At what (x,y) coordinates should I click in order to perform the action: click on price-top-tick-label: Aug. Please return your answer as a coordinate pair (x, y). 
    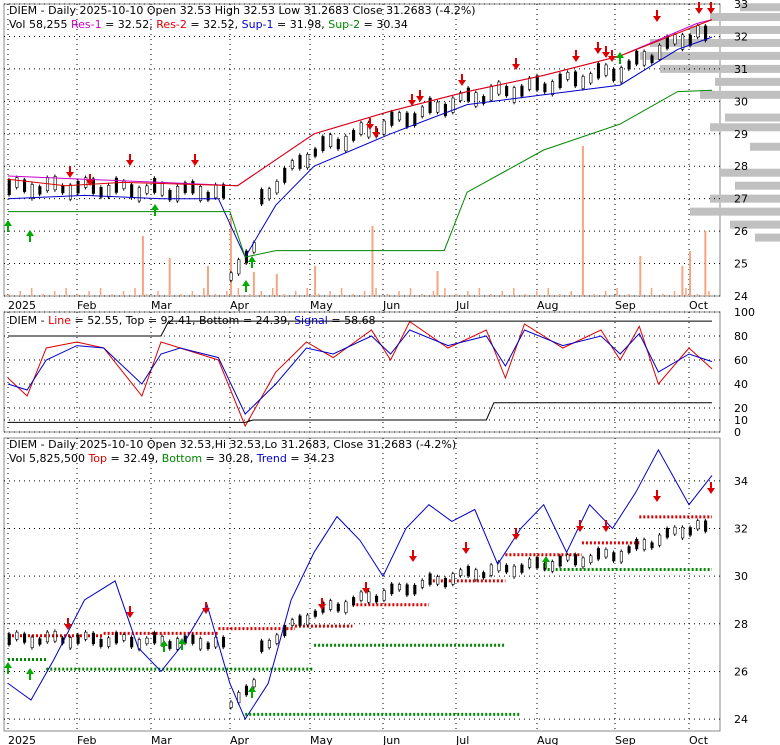
    Looking at the image, I should click on (547, 305).